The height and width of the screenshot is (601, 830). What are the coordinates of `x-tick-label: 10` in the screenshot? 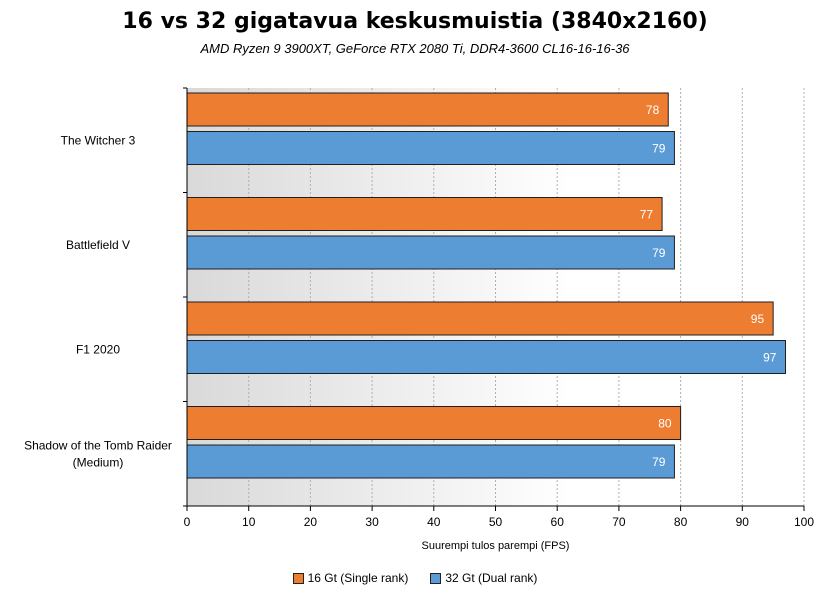 It's located at (249, 522).